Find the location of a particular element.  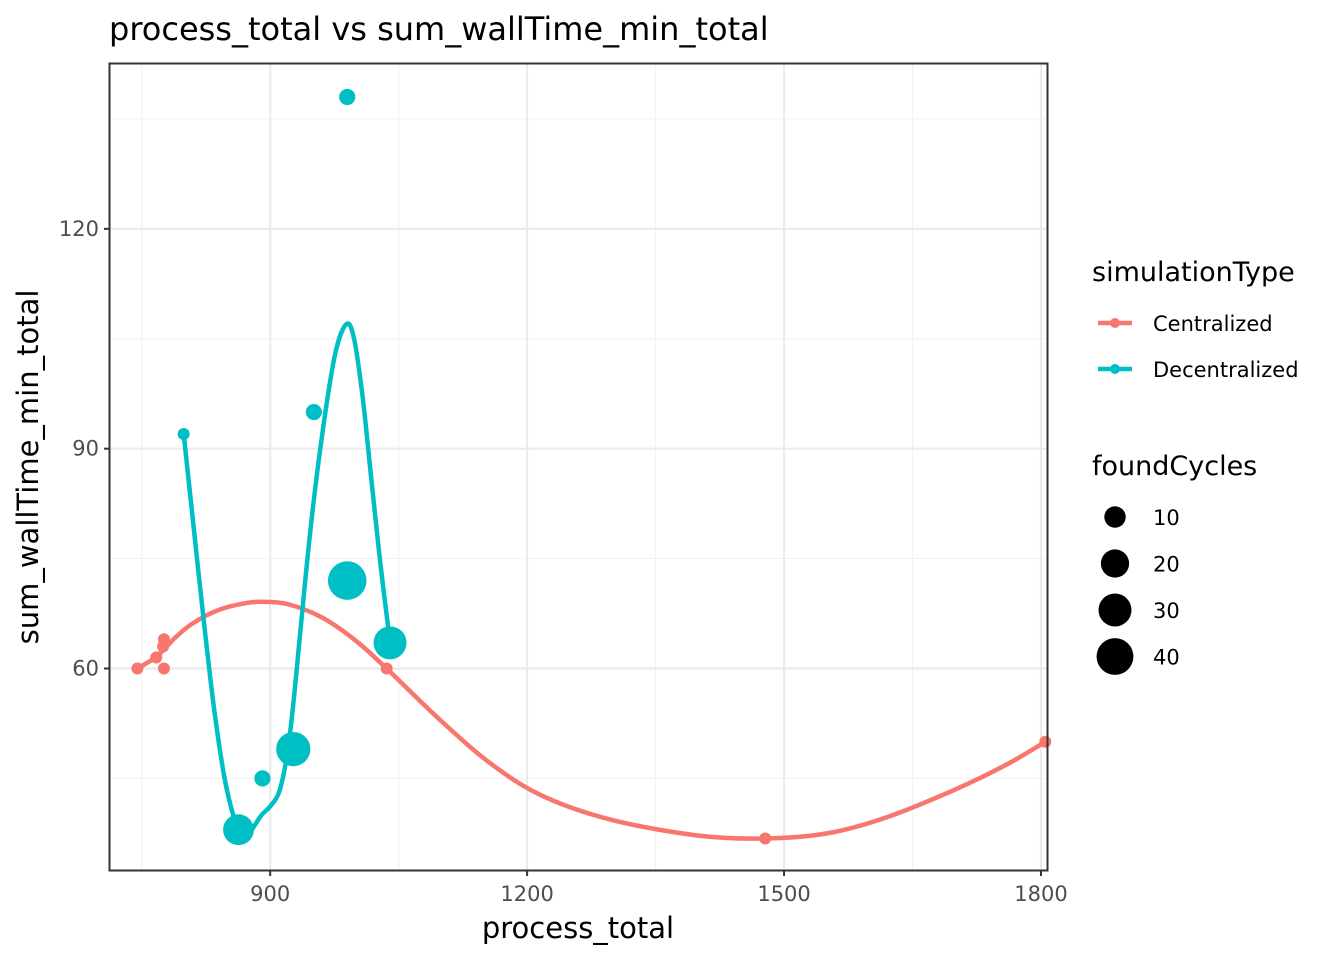

x-tick-label: 1800 is located at coordinates (1040, 894).